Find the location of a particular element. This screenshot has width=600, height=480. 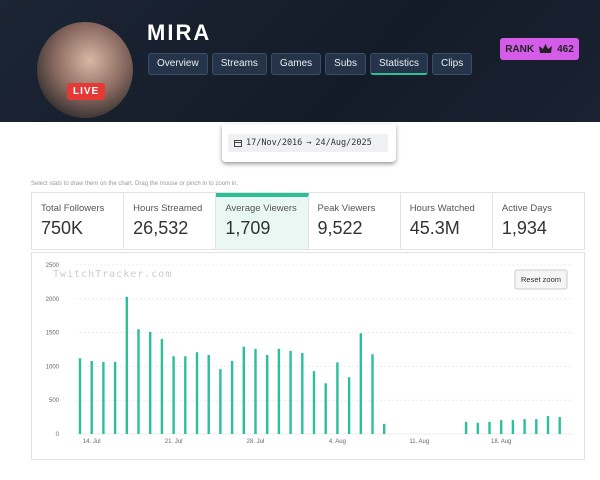

stat: Average Viewers 1,709 is located at coordinates (262, 221).